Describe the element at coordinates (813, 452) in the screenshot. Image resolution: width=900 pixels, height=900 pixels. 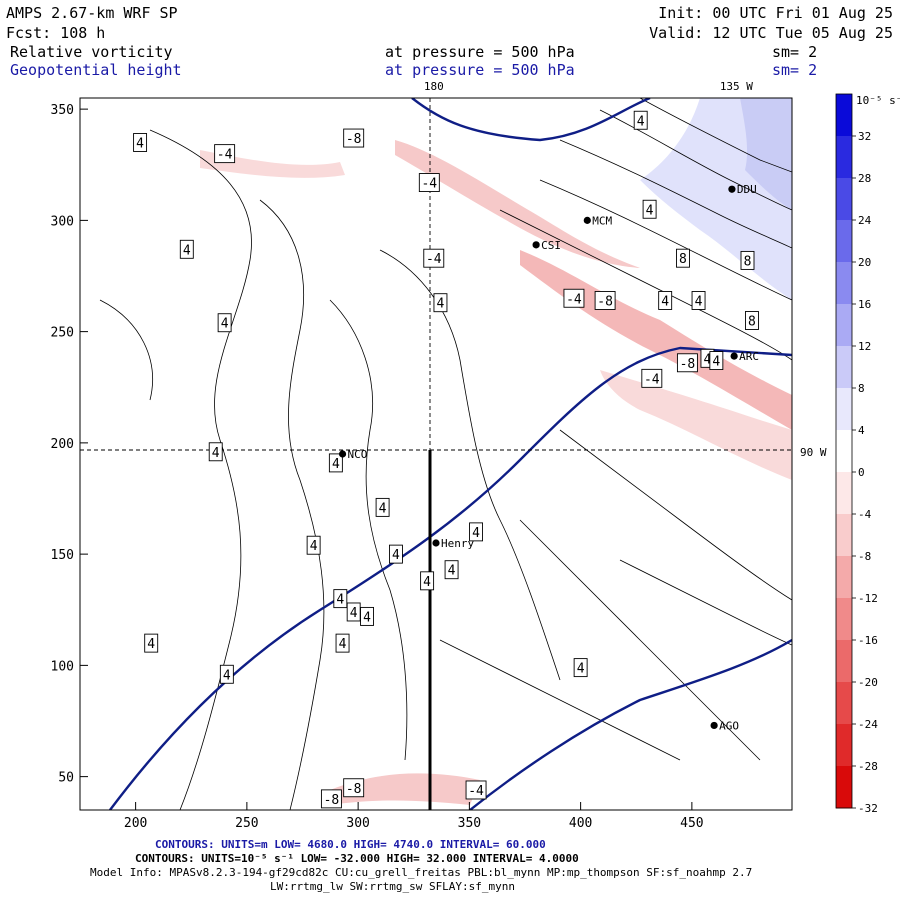
I see `meridian-label: 90 W` at that location.